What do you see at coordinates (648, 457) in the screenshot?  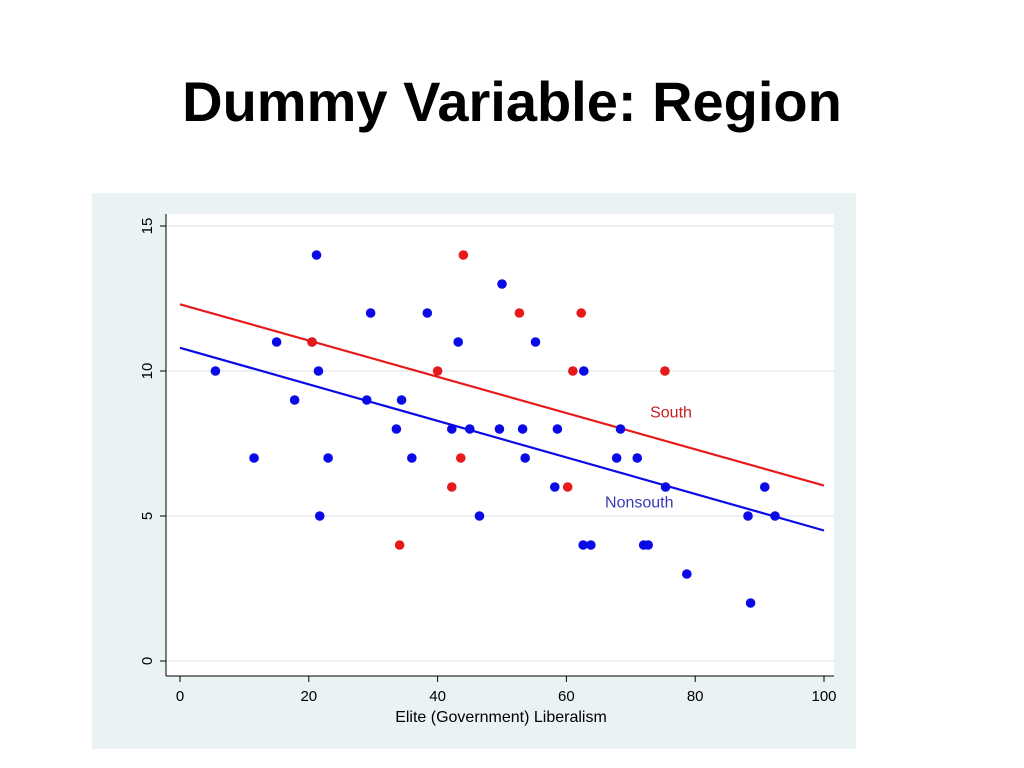 I see `series-labels: Nonsouth South` at bounding box center [648, 457].